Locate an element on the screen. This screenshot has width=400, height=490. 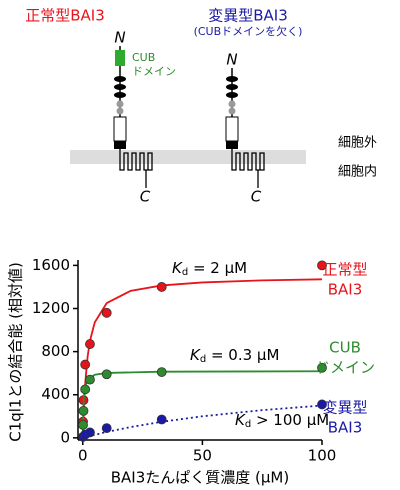
membrane is located at coordinates (188, 157).